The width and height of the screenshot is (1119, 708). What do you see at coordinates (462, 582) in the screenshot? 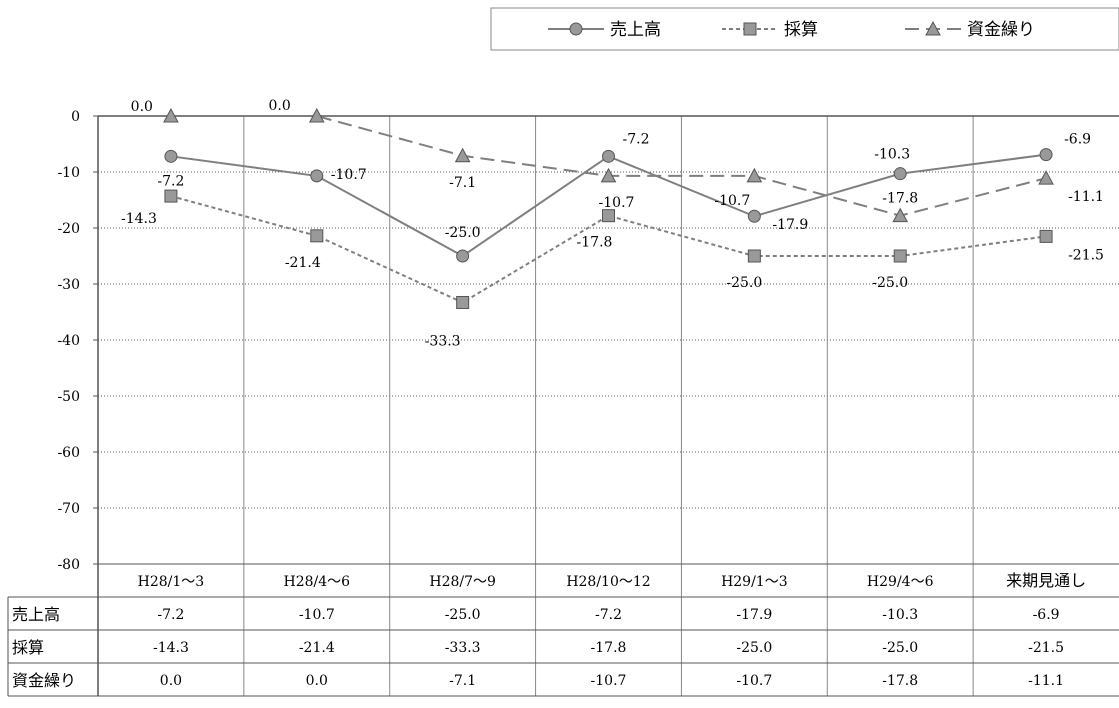
I see `x-tick-label: H28/7～9` at bounding box center [462, 582].